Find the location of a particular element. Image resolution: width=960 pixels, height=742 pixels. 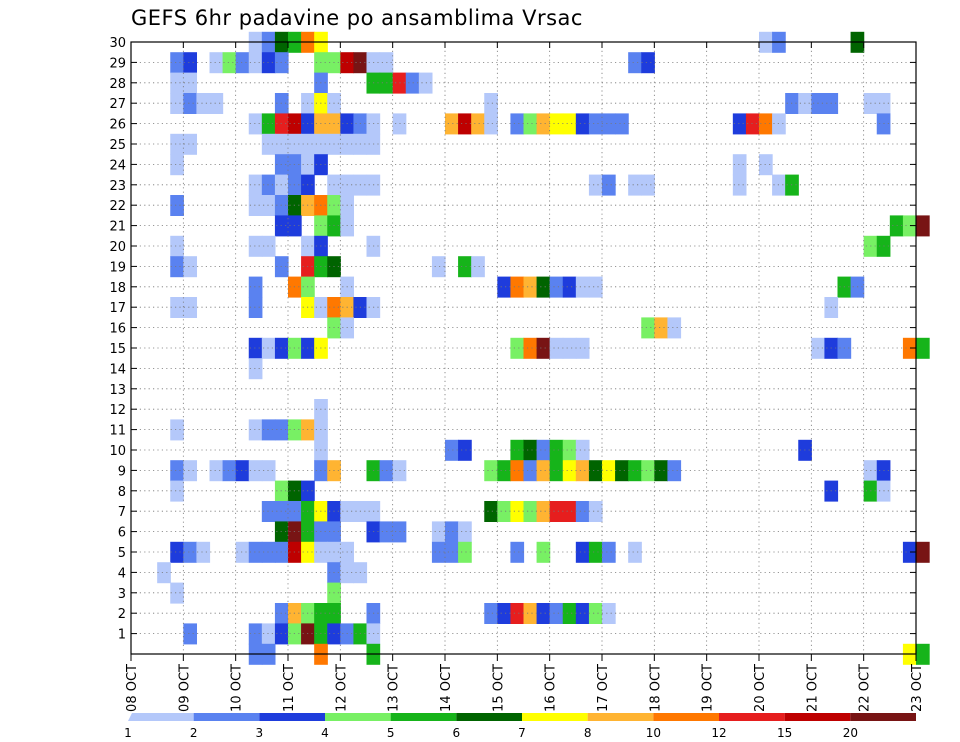

precip-cell-m14-10-oct-06z is located at coordinates (255, 369).